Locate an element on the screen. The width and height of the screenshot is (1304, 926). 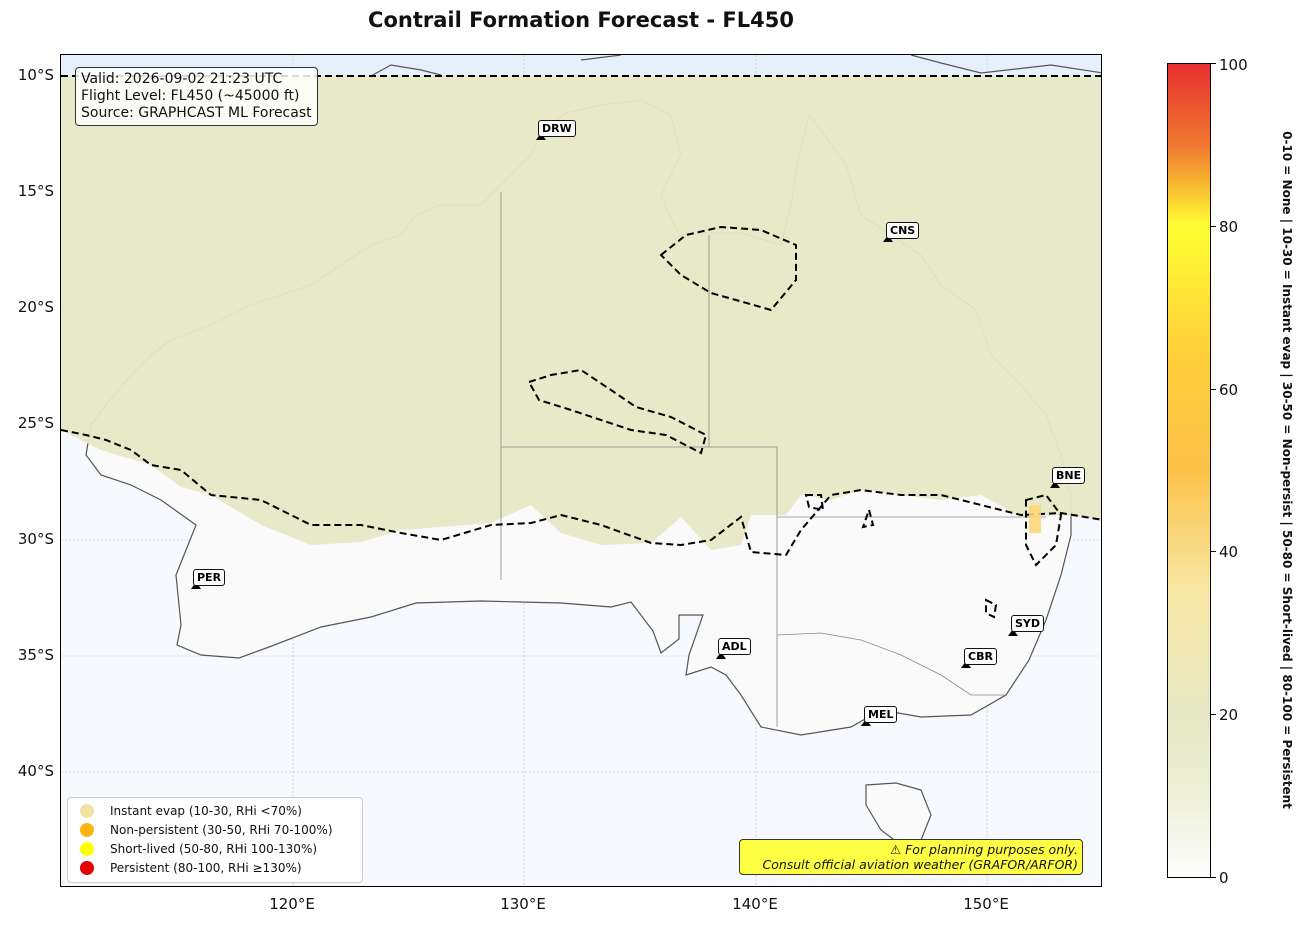
forecast-hotspot is located at coordinates (1035, 519).